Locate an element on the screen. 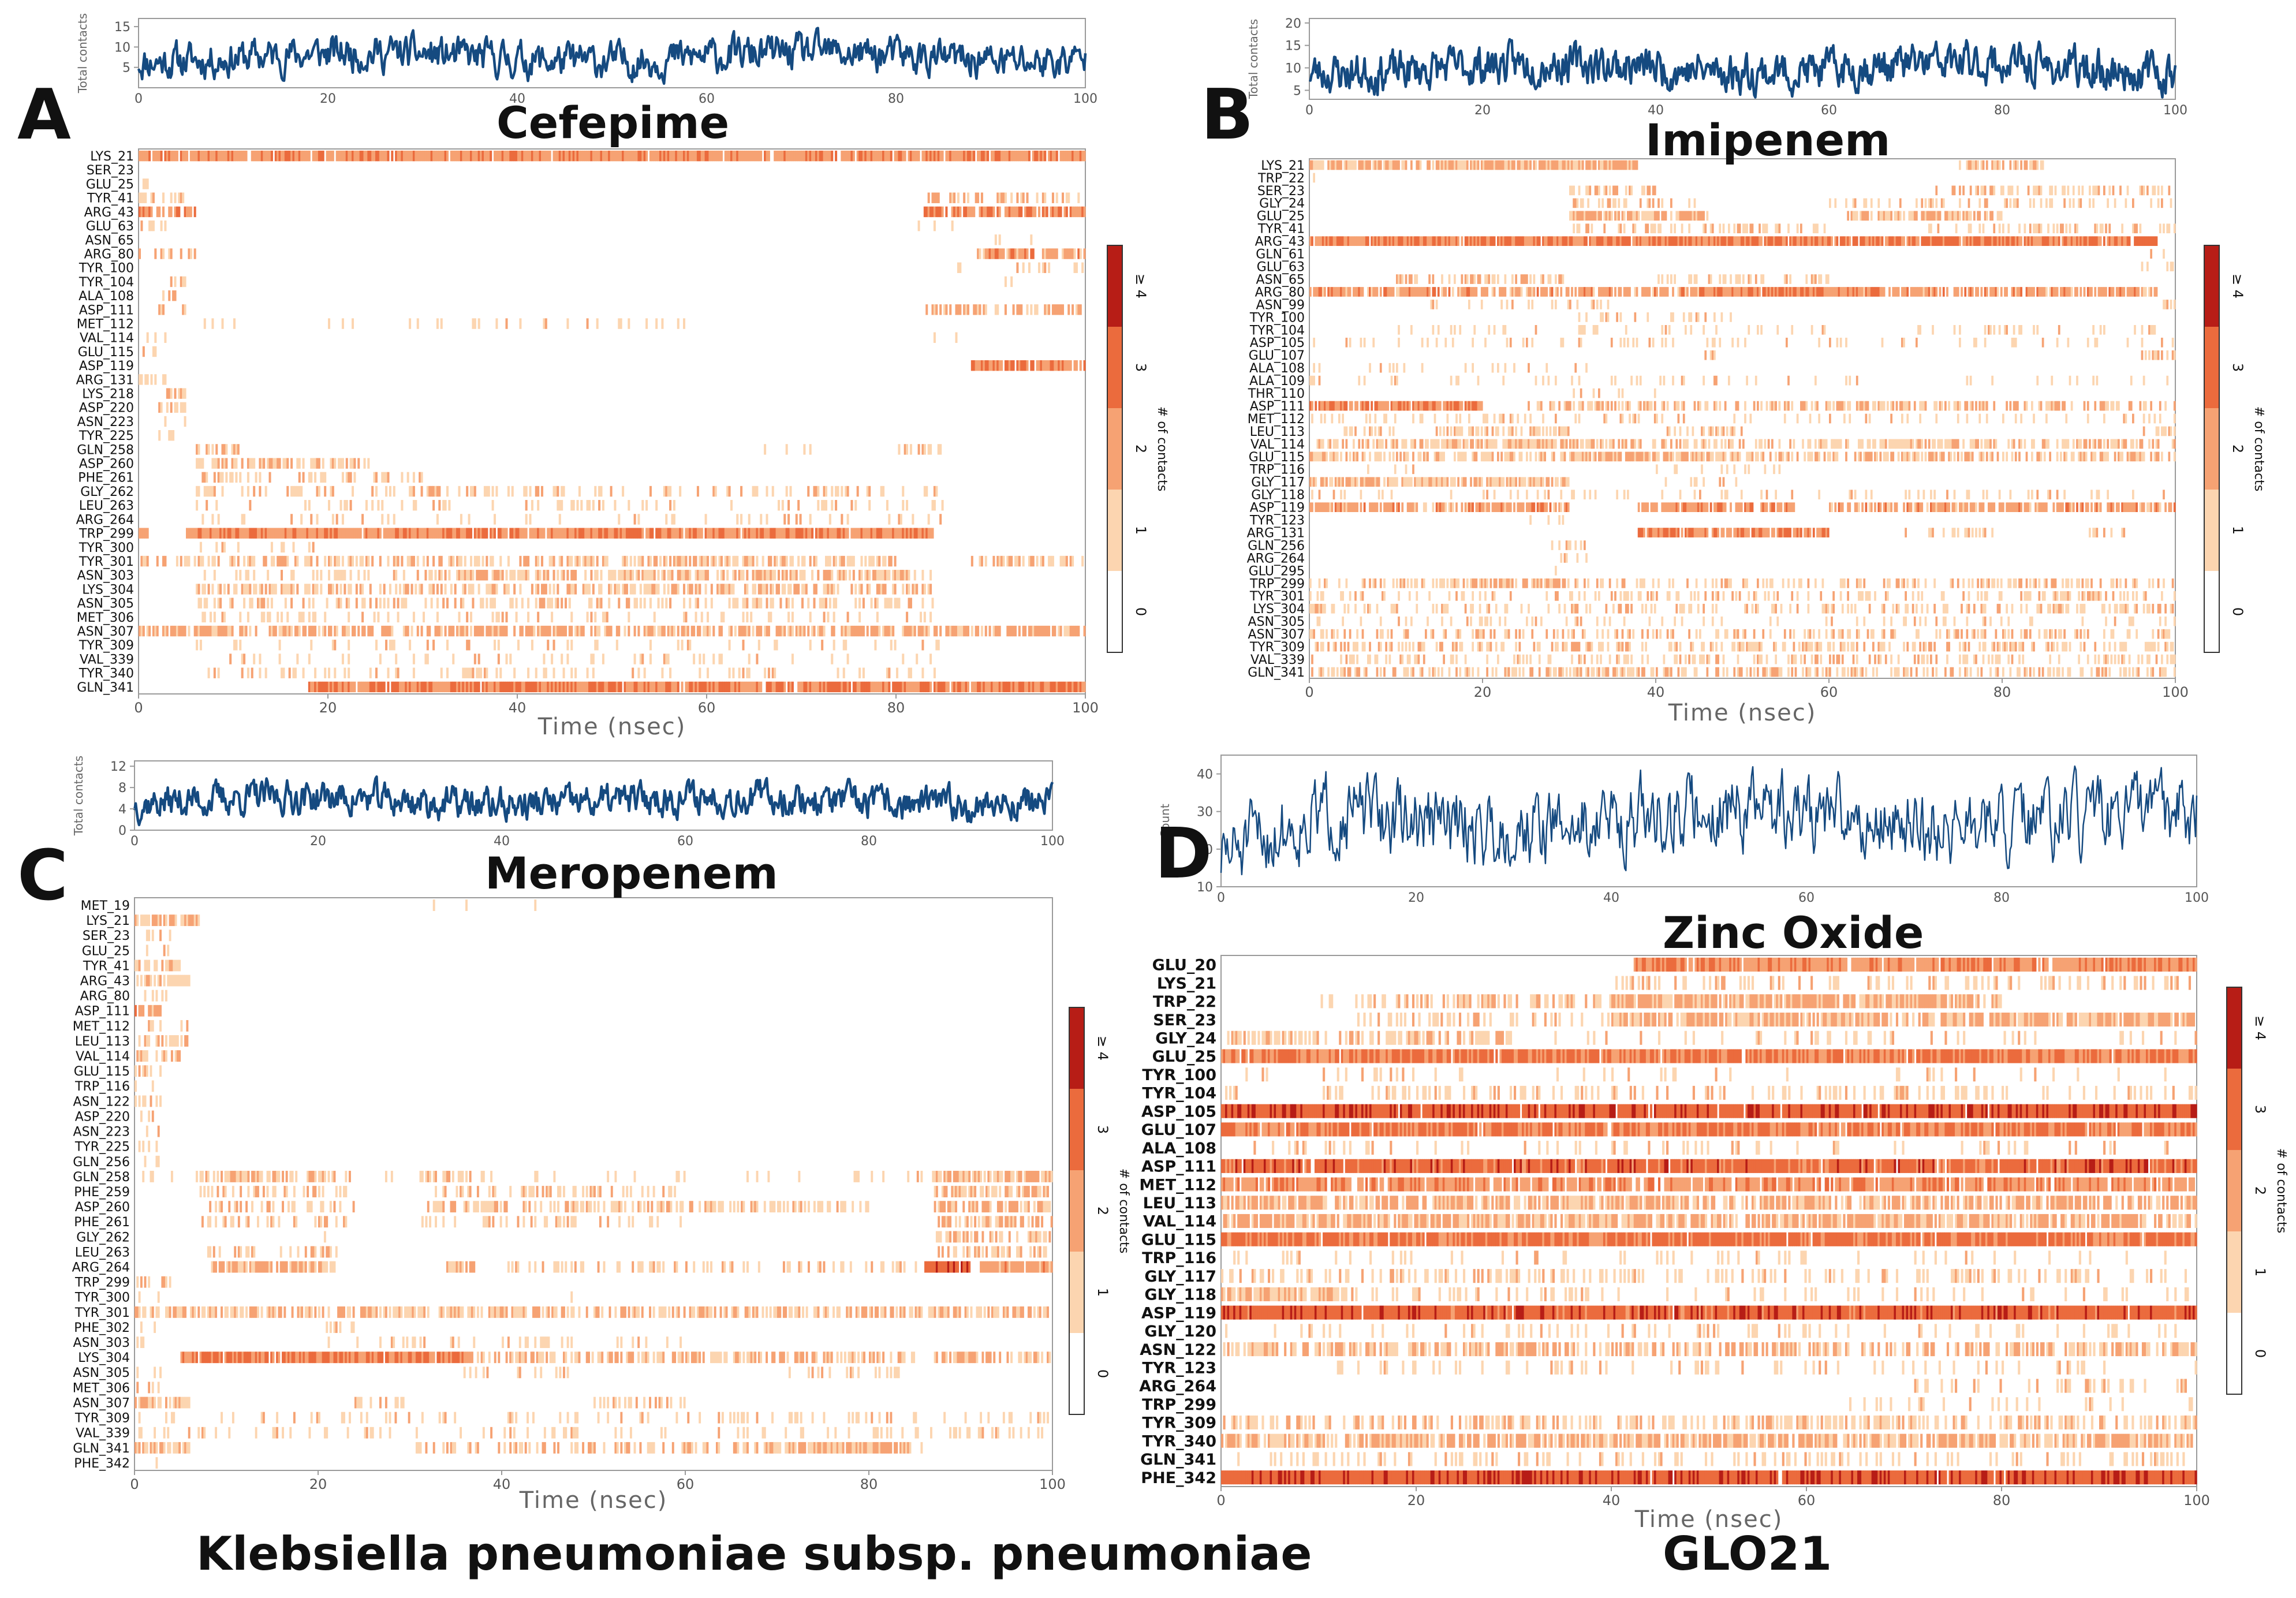 Image resolution: width=2296 pixels, height=1598 pixels. colorbar-segment is located at coordinates (1114, 367).